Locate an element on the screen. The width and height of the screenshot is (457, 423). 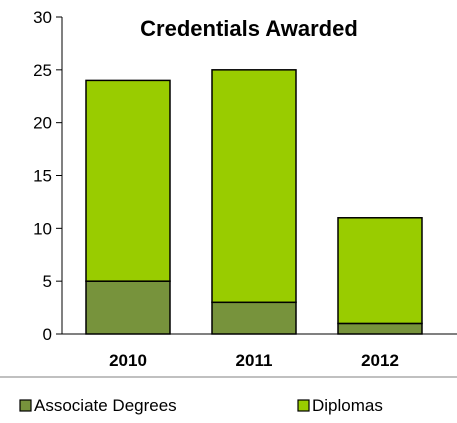
category-labels: 2010 2011 2012 is located at coordinates (254, 360).